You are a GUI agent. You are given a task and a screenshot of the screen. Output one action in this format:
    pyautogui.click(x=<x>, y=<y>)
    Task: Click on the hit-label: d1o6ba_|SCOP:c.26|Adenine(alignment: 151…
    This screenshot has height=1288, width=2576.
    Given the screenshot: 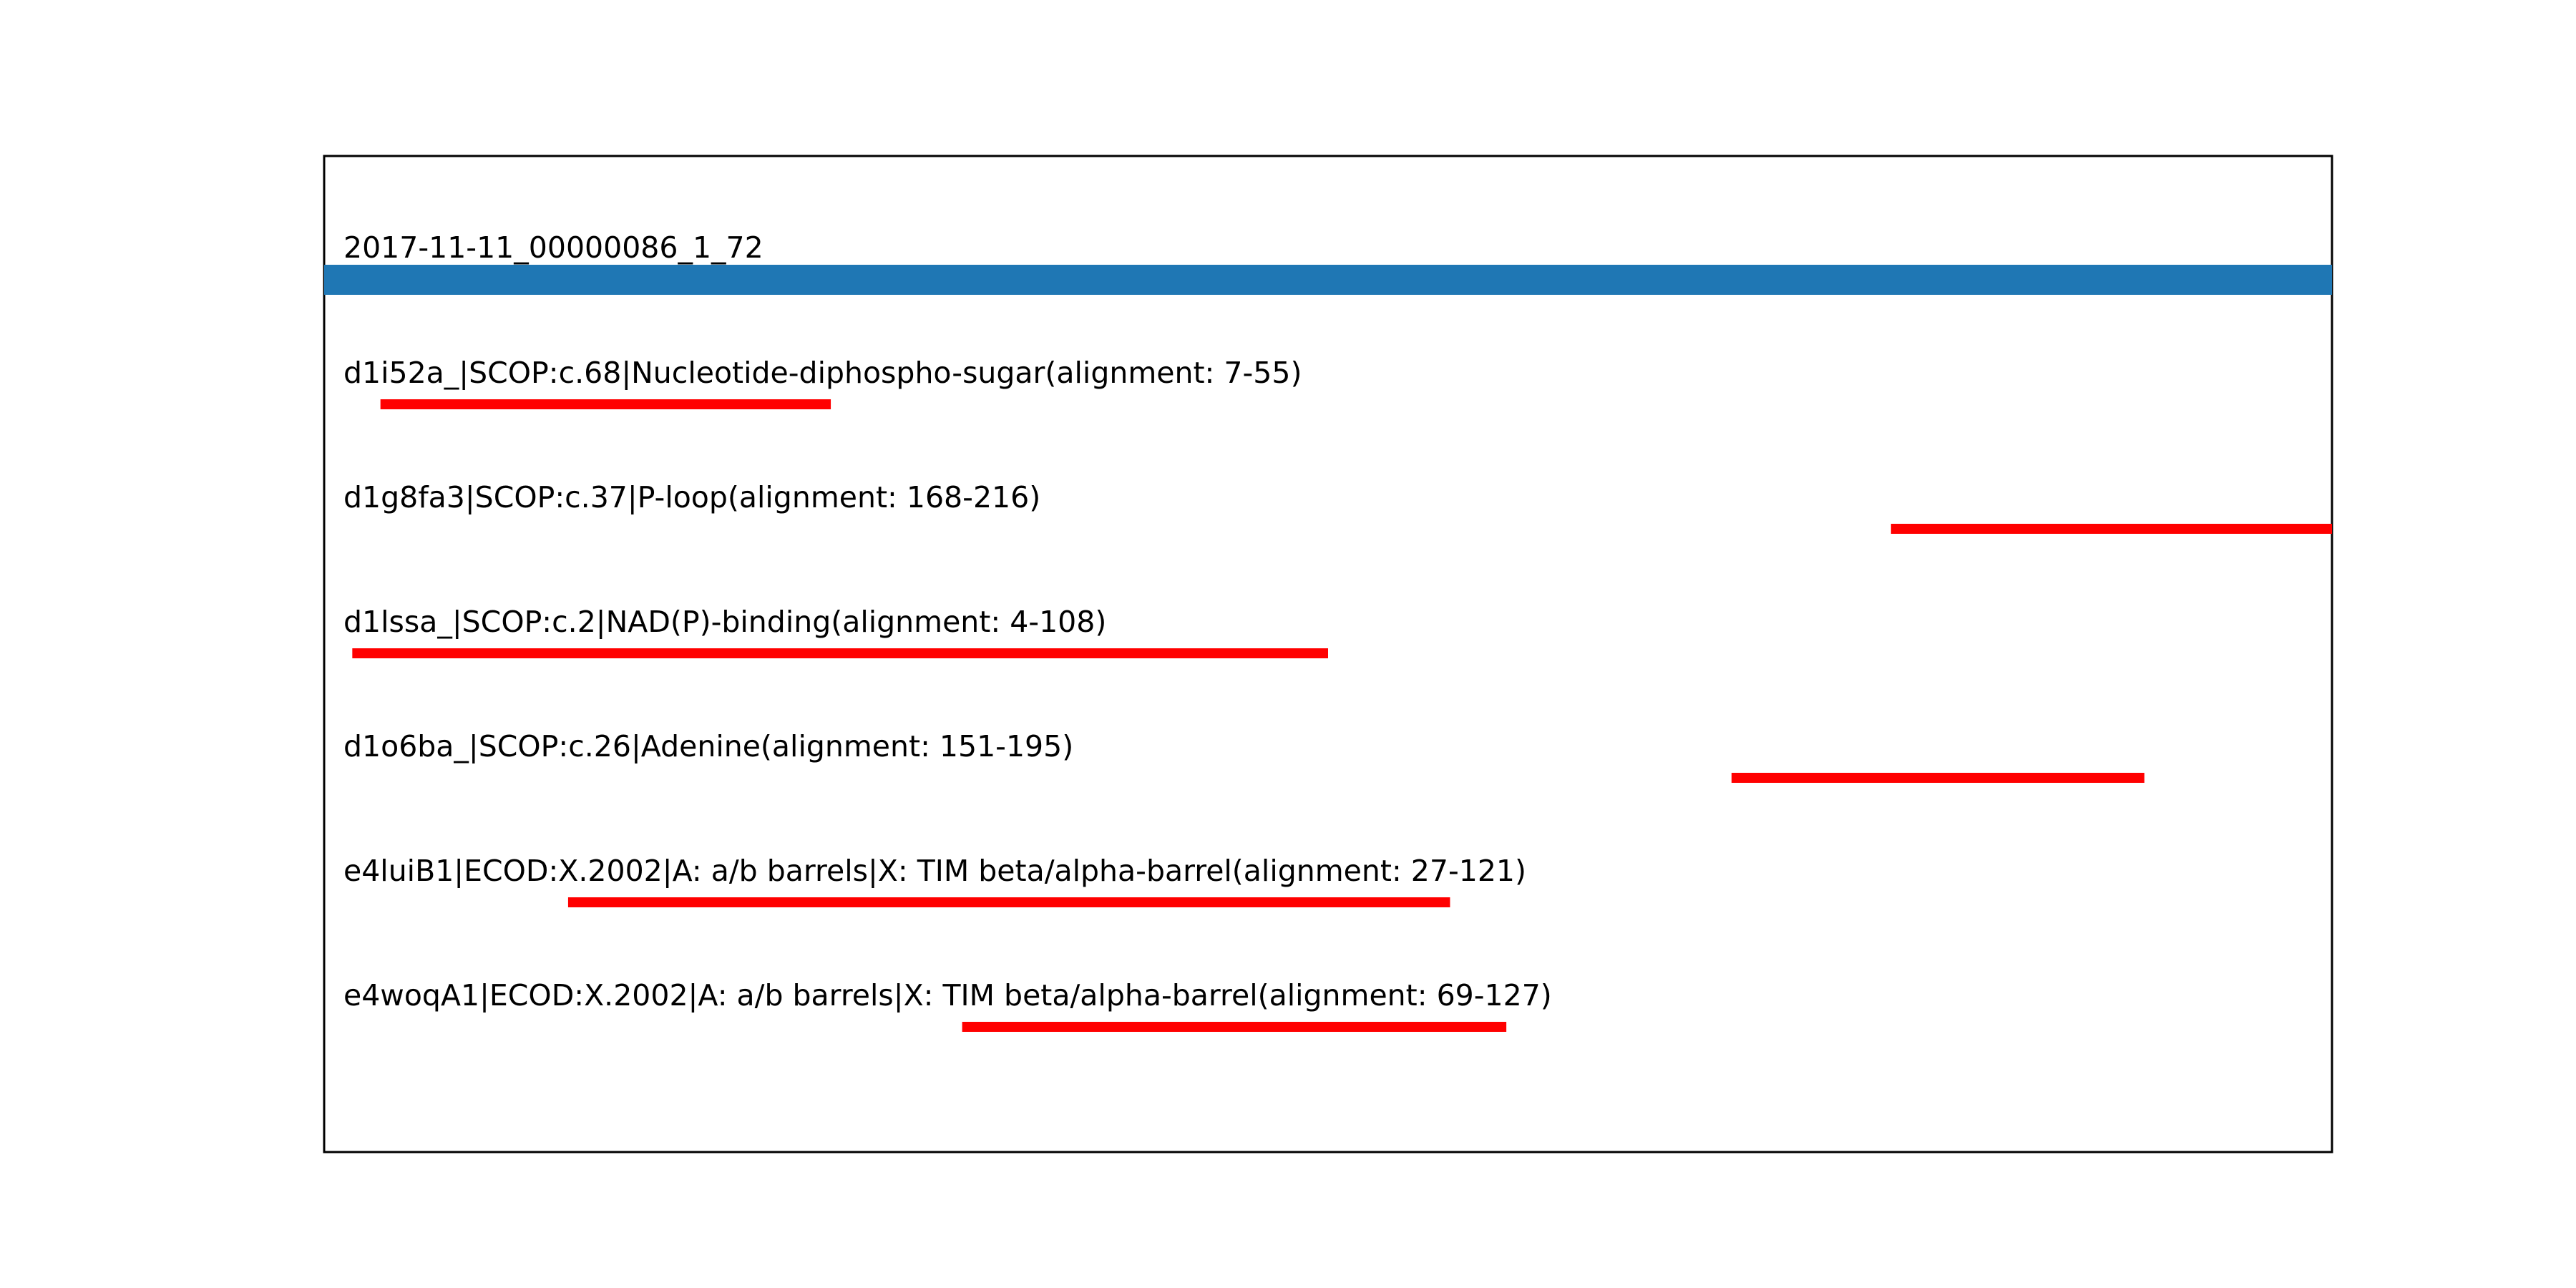 What is the action you would take?
    pyautogui.click(x=708, y=746)
    